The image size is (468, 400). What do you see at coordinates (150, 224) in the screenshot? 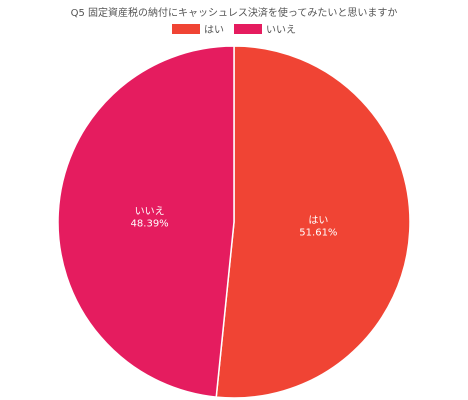
I see `slice-label-no-percent: 48.39%` at bounding box center [150, 224].